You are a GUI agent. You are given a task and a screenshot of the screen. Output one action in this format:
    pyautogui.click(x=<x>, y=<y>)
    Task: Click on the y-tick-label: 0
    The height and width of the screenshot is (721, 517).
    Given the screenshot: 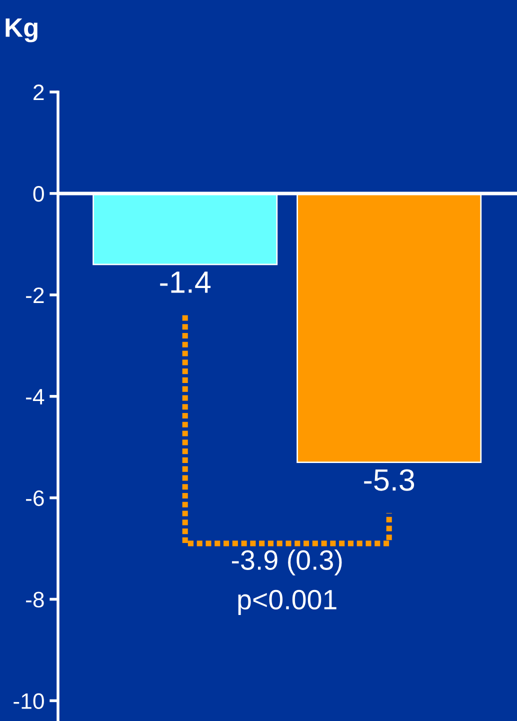 What is the action you would take?
    pyautogui.click(x=38, y=194)
    